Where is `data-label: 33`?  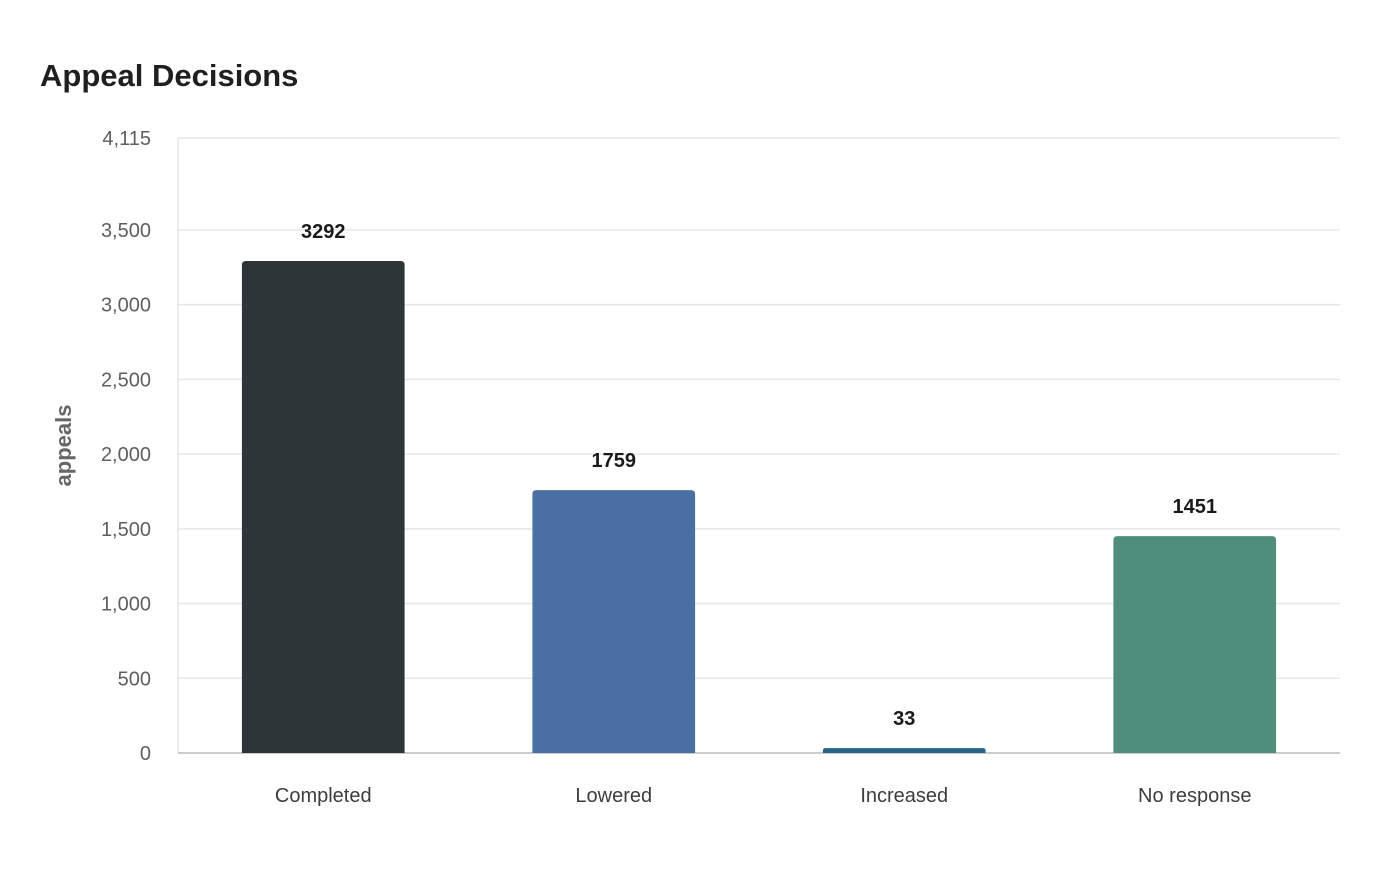 data-label: 33 is located at coordinates (904, 719).